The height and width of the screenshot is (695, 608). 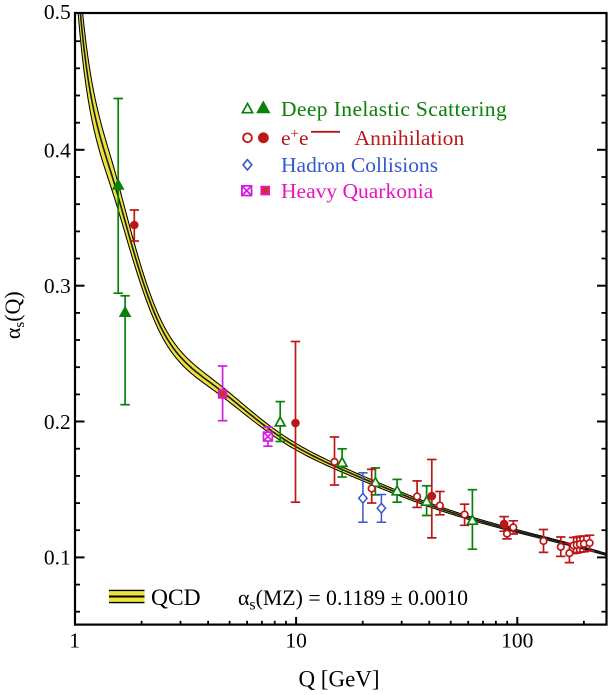 I want to click on svg-text: QCD, so click(x=176, y=598).